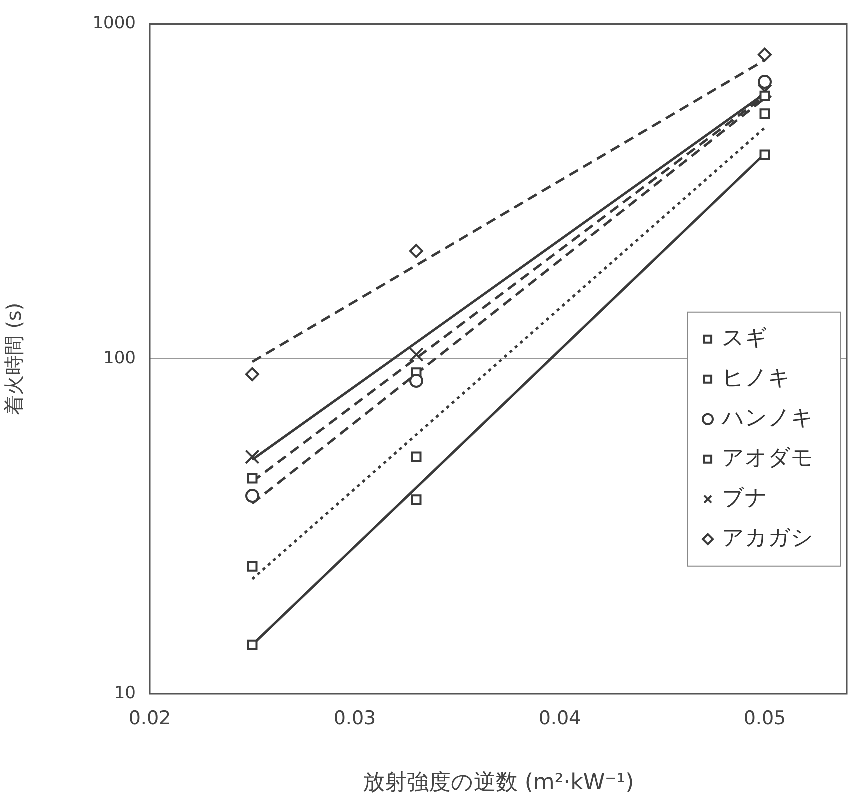  I want to click on y-tick-label: 1000, so click(114, 24).